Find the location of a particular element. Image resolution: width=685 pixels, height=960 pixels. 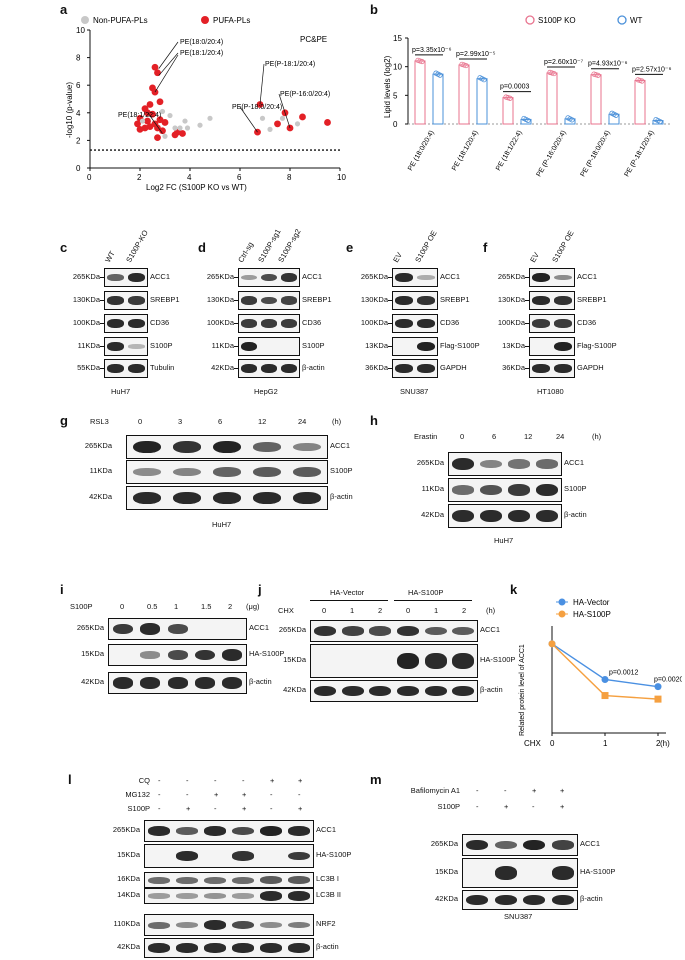

protein-label: Flag-S100P is located at coordinates (460, 345).